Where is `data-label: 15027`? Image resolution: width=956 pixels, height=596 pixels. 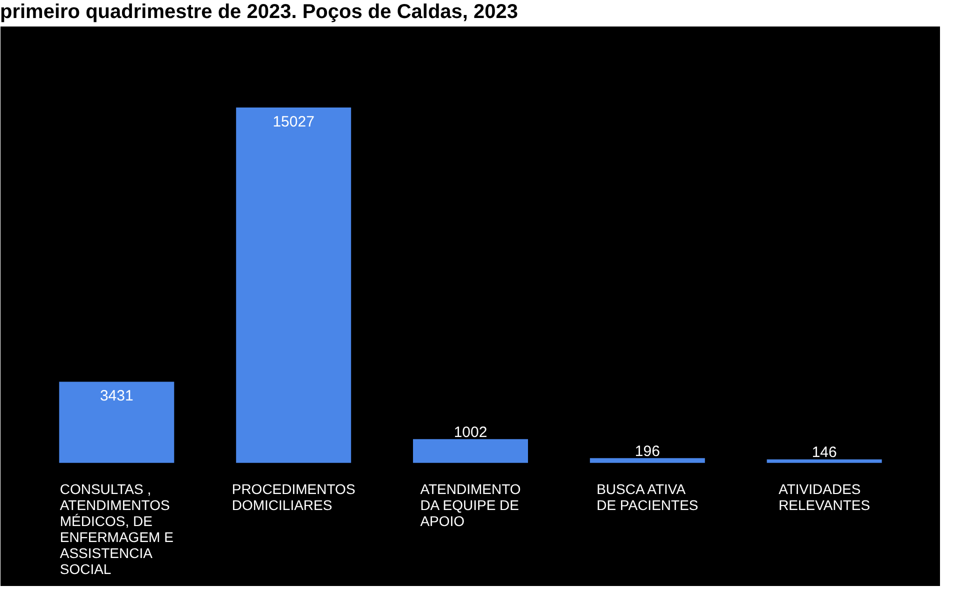 data-label: 15027 is located at coordinates (293, 122).